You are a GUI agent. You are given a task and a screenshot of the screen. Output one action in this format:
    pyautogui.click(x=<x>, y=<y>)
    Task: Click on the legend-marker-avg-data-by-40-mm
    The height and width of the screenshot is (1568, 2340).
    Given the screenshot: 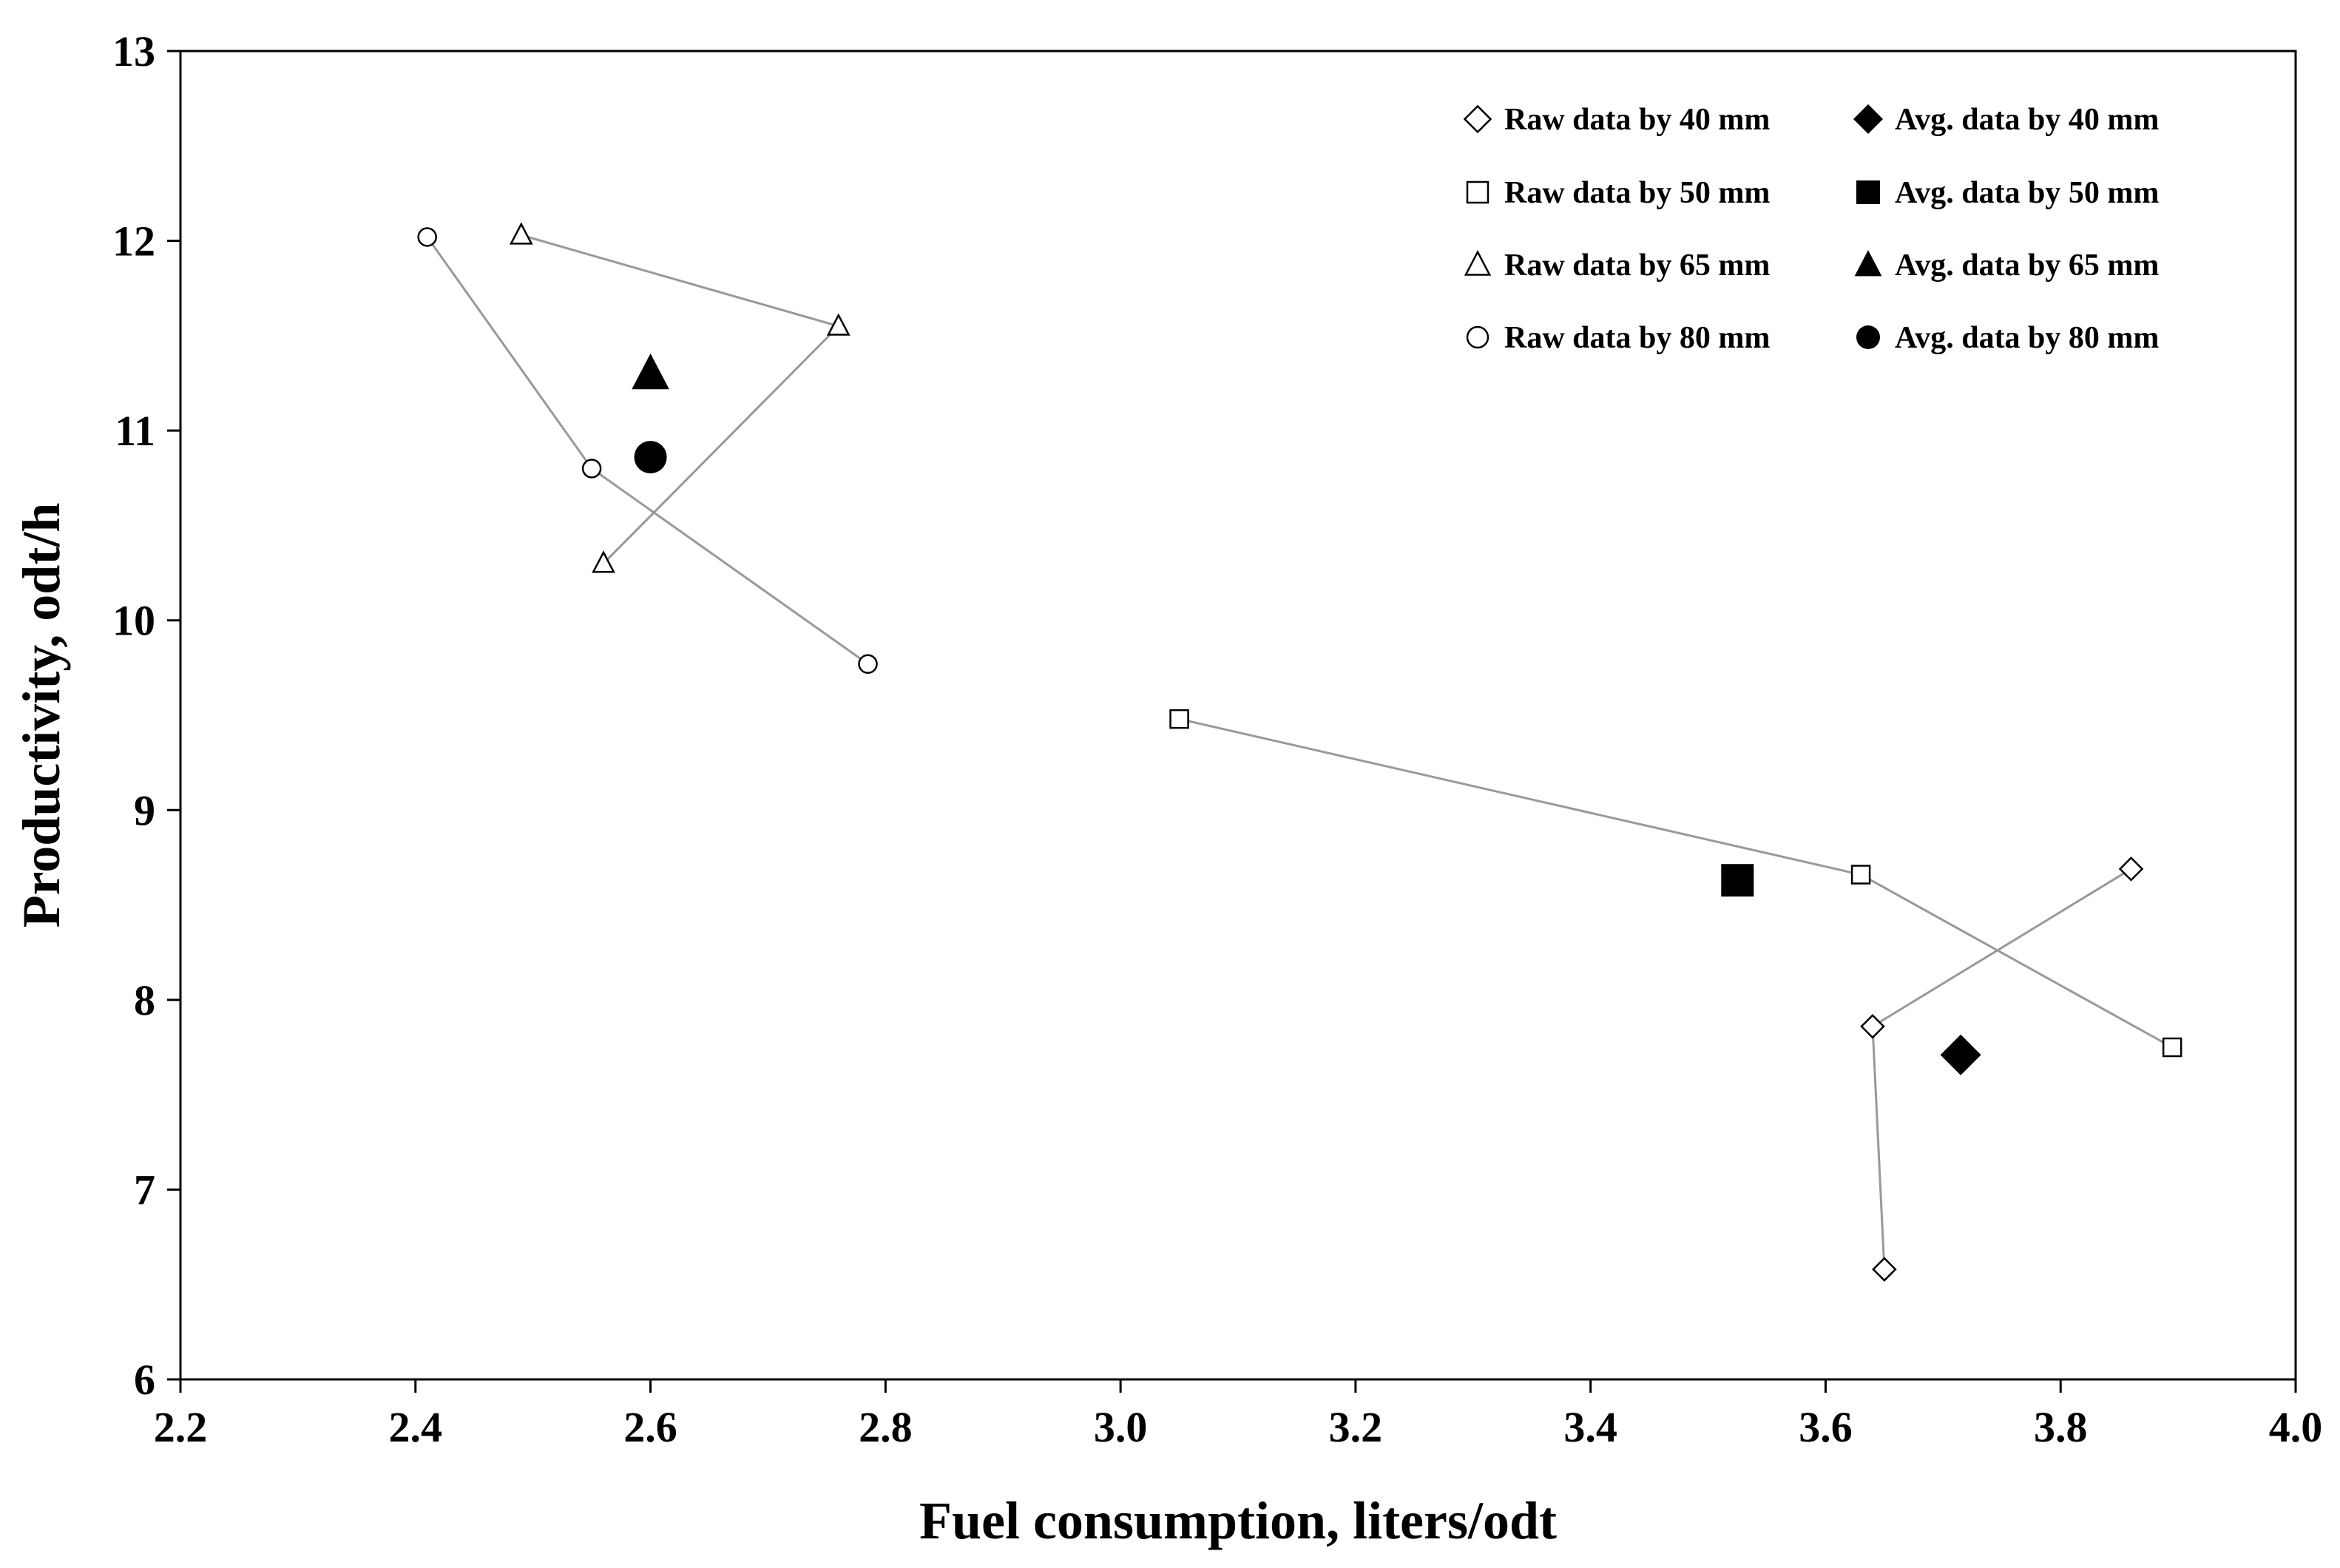 What is the action you would take?
    pyautogui.click(x=1868, y=119)
    